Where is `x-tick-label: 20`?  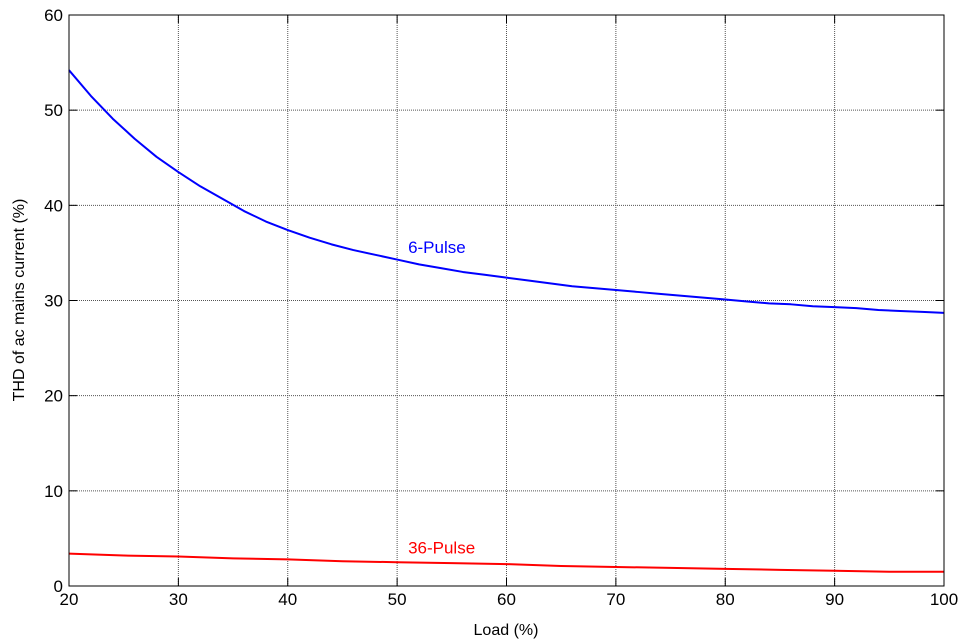
x-tick-label: 20 is located at coordinates (69, 599).